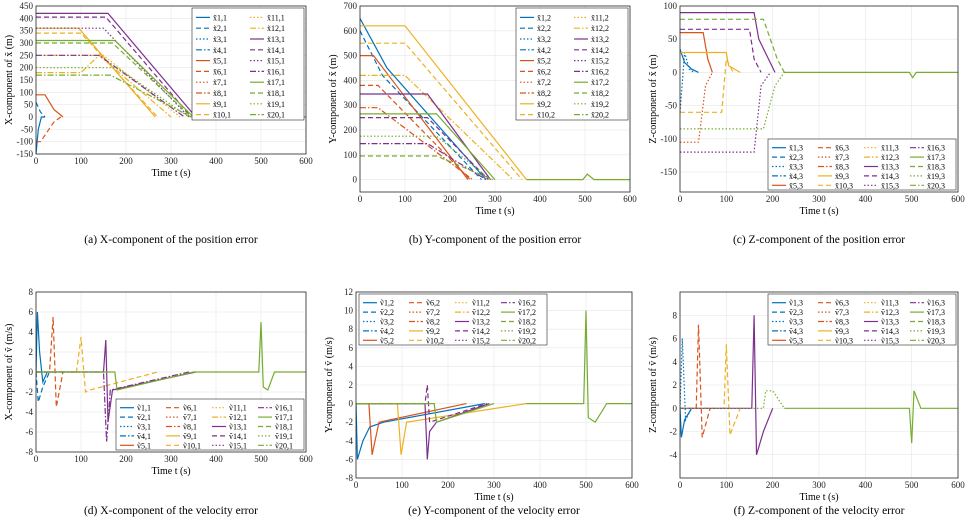  I want to click on y-axis-label: X-component of ṽ (m/s), so click(9, 372).